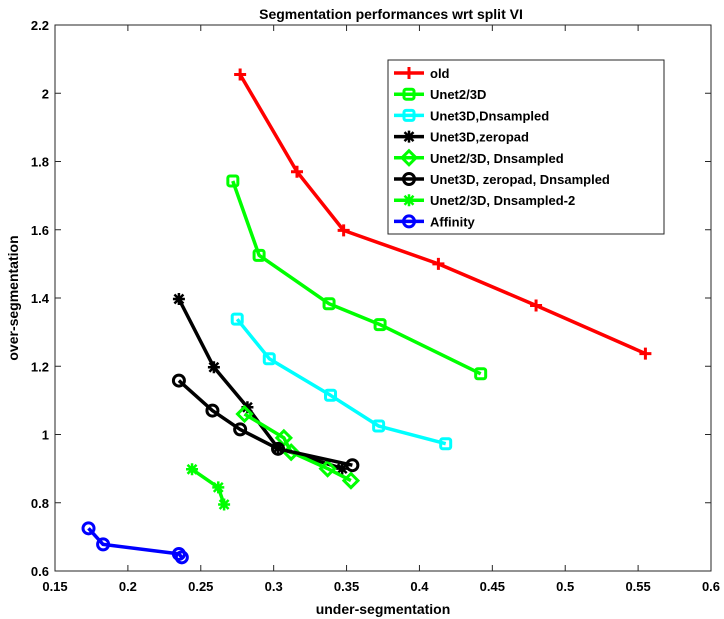 The height and width of the screenshot is (619, 724). I want to click on series-unet2-3d, so click(357, 277).